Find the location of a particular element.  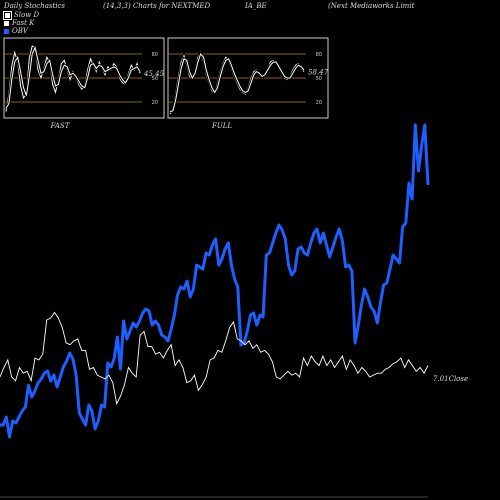

ytick-full-80: 80 is located at coordinates (319, 55).